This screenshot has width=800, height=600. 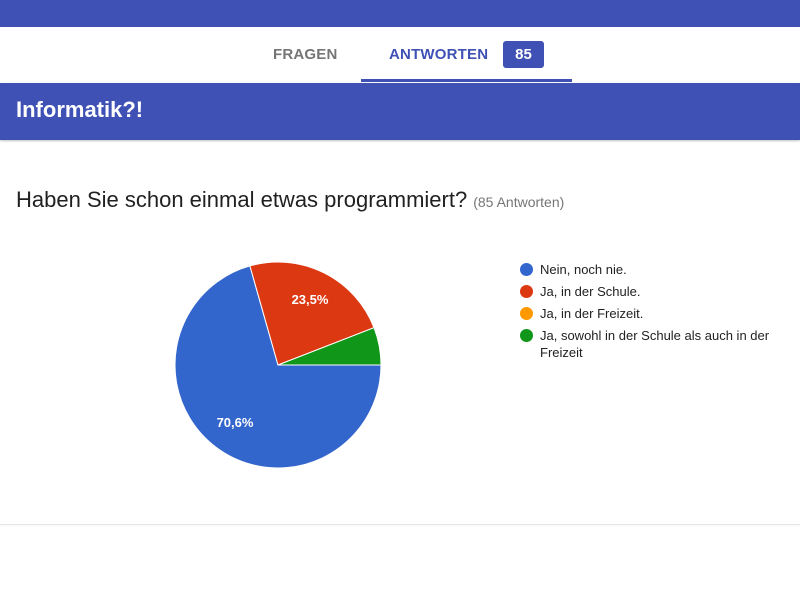 What do you see at coordinates (400, 111) in the screenshot?
I see `form-header: Informatik?!` at bounding box center [400, 111].